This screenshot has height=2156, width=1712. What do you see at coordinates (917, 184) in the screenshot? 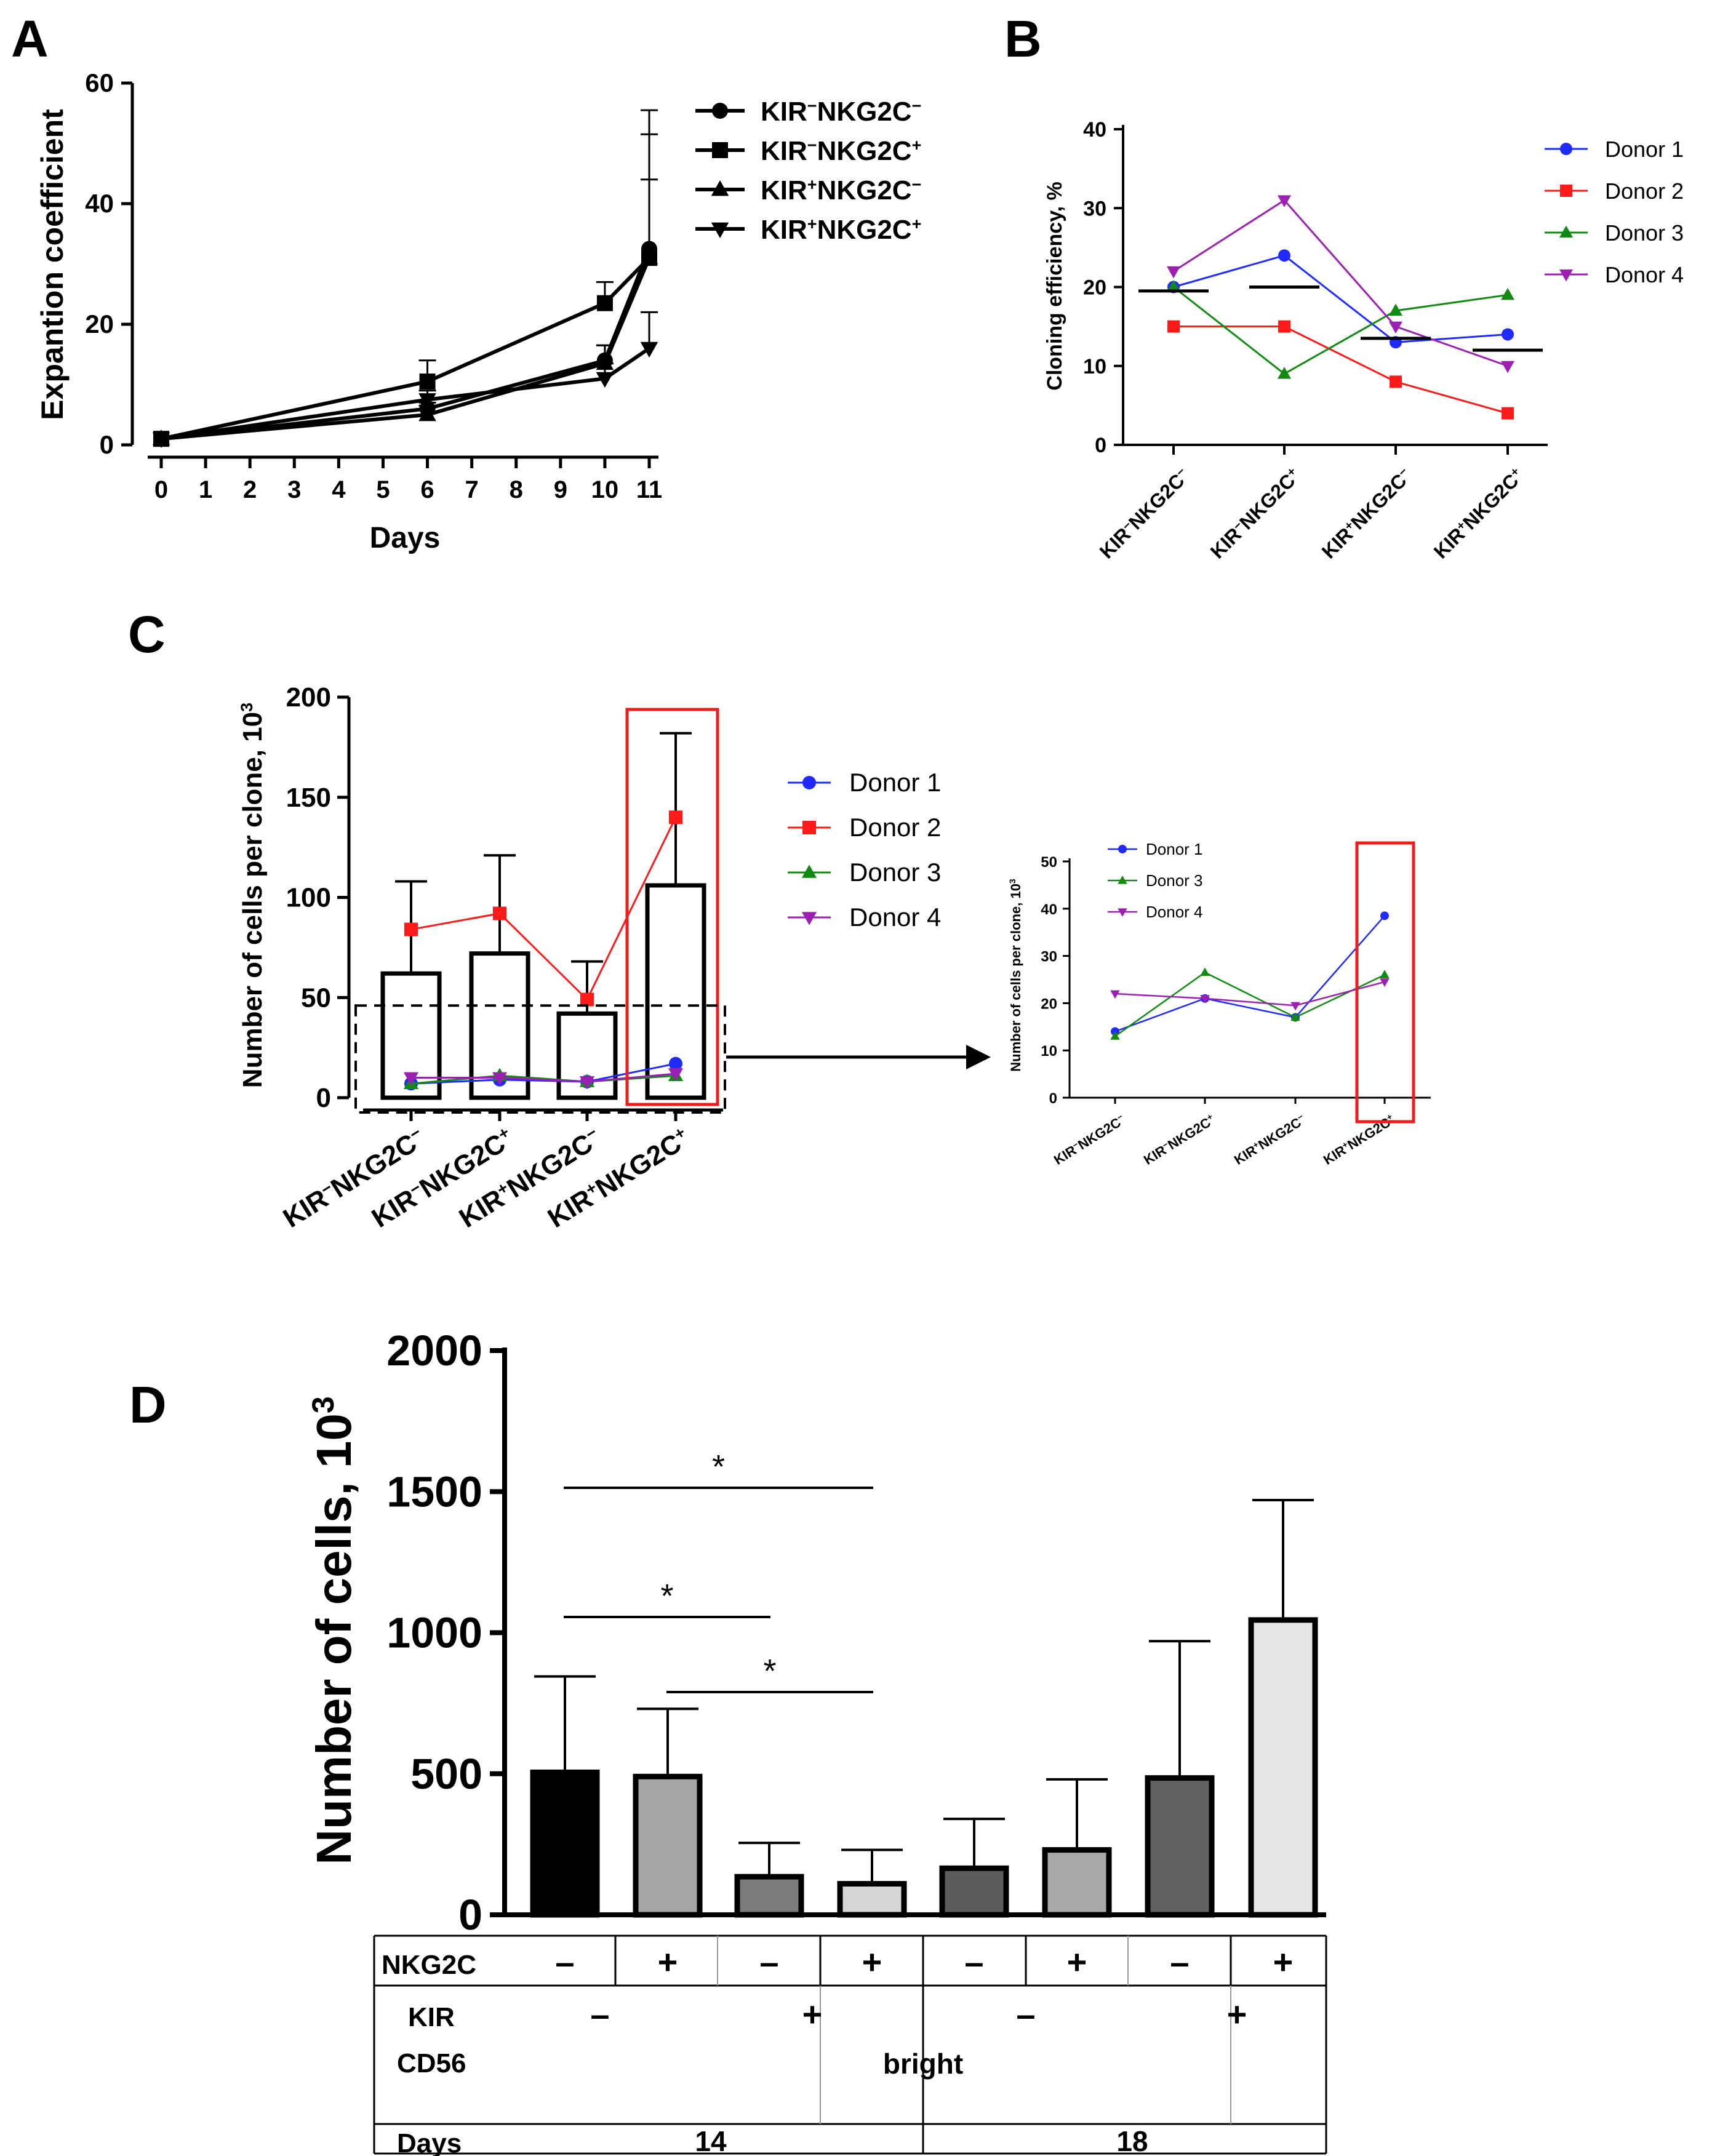
I see `superscript: −` at bounding box center [917, 184].